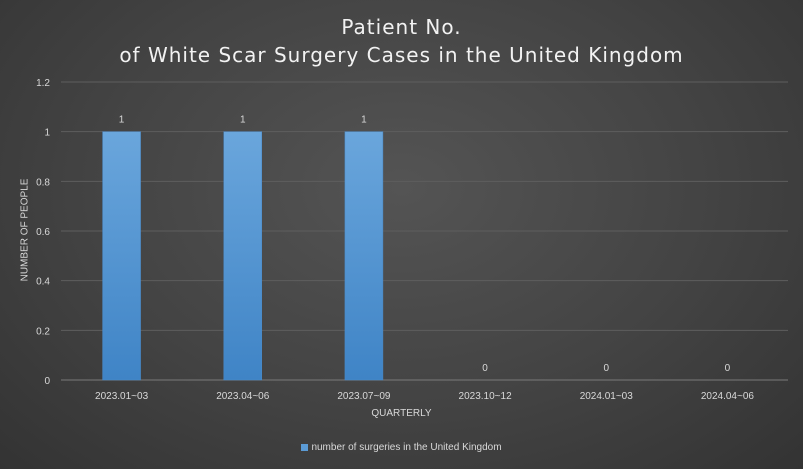  What do you see at coordinates (43, 83) in the screenshot?
I see `y-tick-label: 1.2` at bounding box center [43, 83].